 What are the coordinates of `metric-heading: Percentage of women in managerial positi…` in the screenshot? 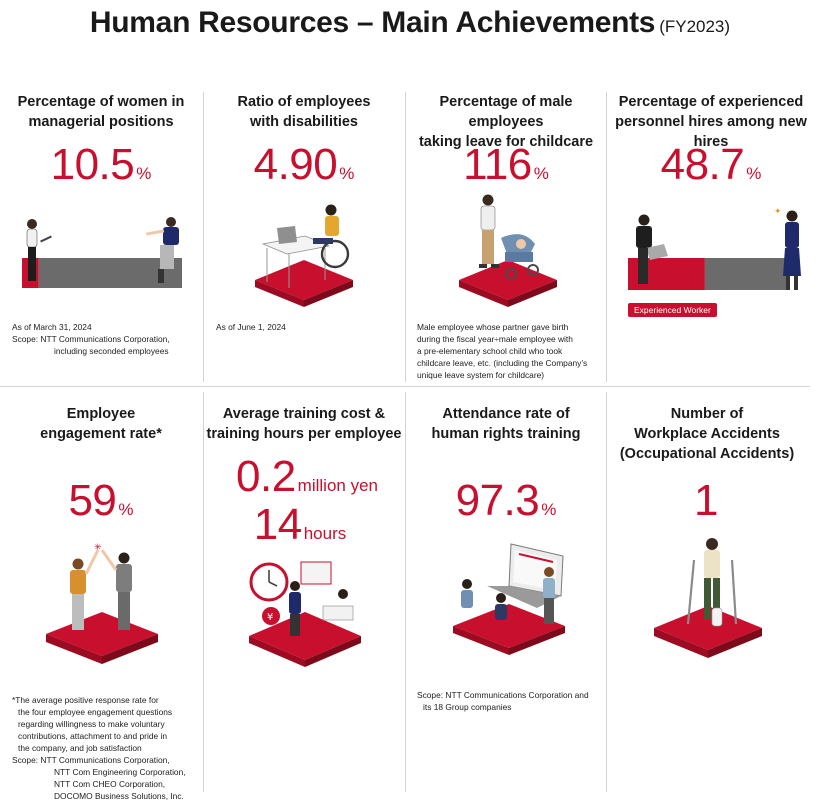 It's located at (101, 112).